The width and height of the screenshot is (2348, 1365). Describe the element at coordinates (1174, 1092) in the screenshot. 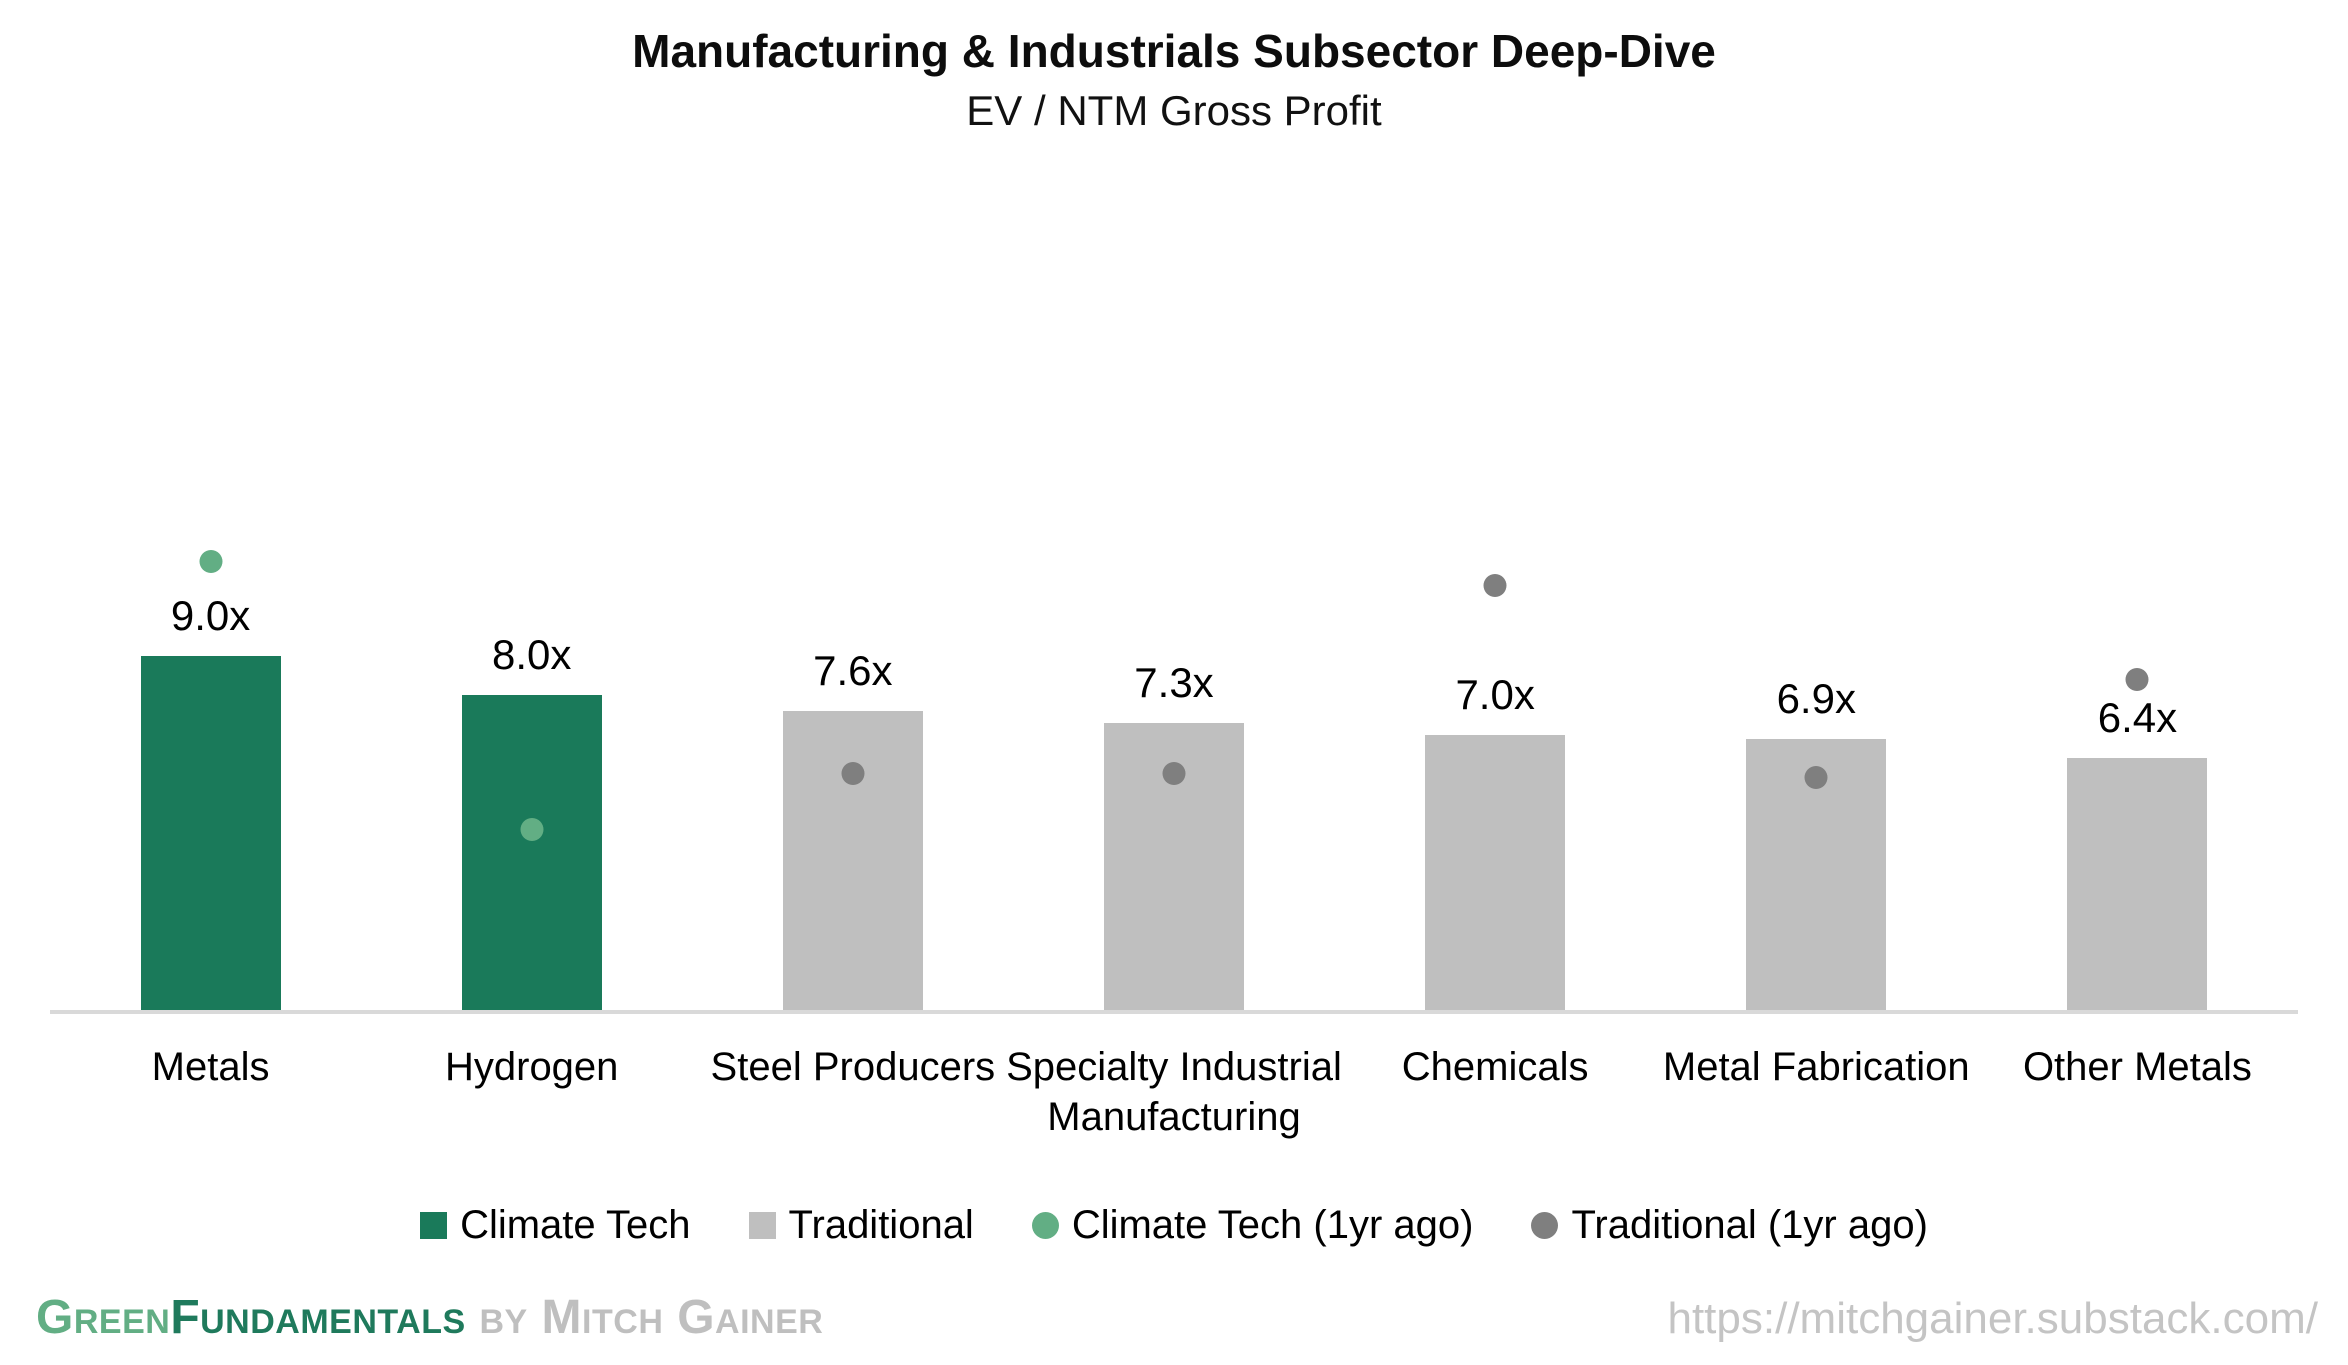

I see `category-label: Specialty Industrial Manufacturing` at that location.